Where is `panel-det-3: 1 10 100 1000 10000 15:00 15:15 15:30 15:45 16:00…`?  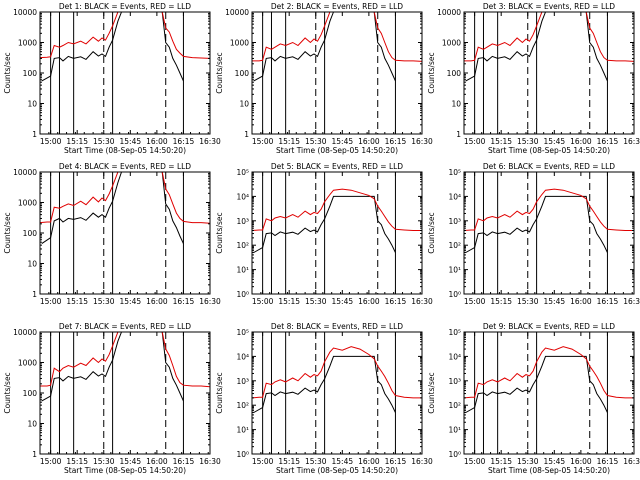 panel-det-3: 1 10 100 1000 10000 15:00 15:15 15:30 15:45 16:00… is located at coordinates (533, 78).